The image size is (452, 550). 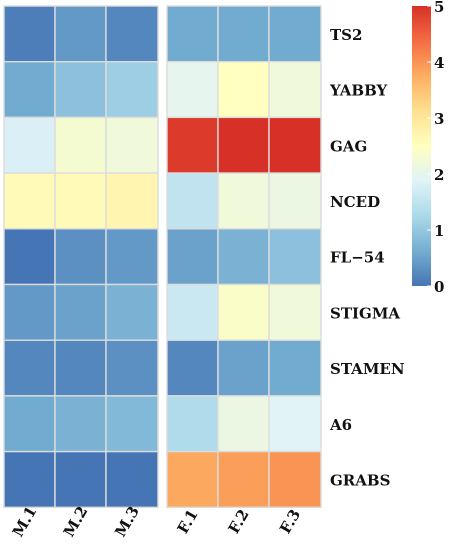 What do you see at coordinates (132, 479) in the screenshot?
I see `heatmap-cell-GRABS-M.3` at bounding box center [132, 479].